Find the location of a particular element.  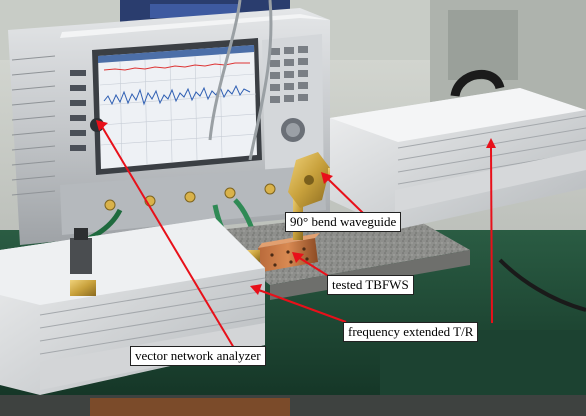

pointer-tbfws is located at coordinates (314, 267).